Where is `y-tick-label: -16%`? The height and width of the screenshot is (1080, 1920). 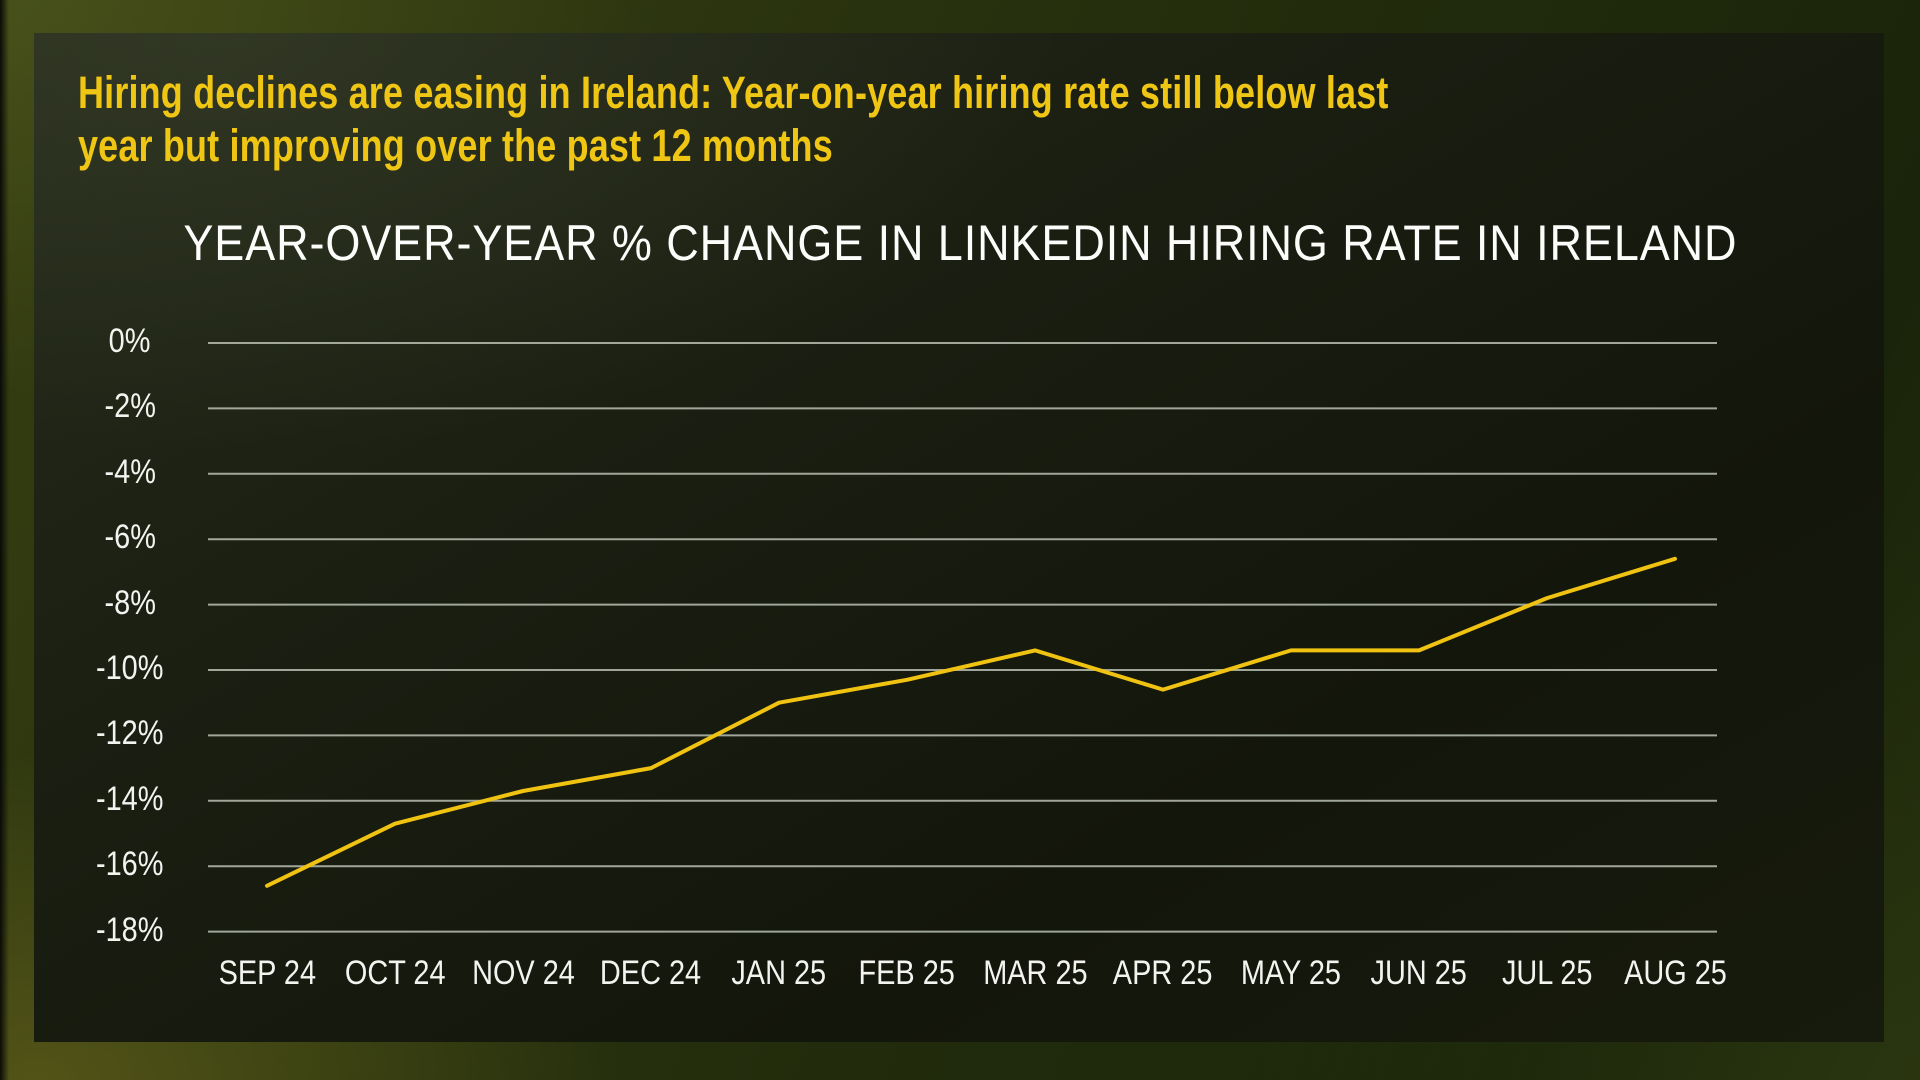 y-tick-label: -16% is located at coordinates (130, 864).